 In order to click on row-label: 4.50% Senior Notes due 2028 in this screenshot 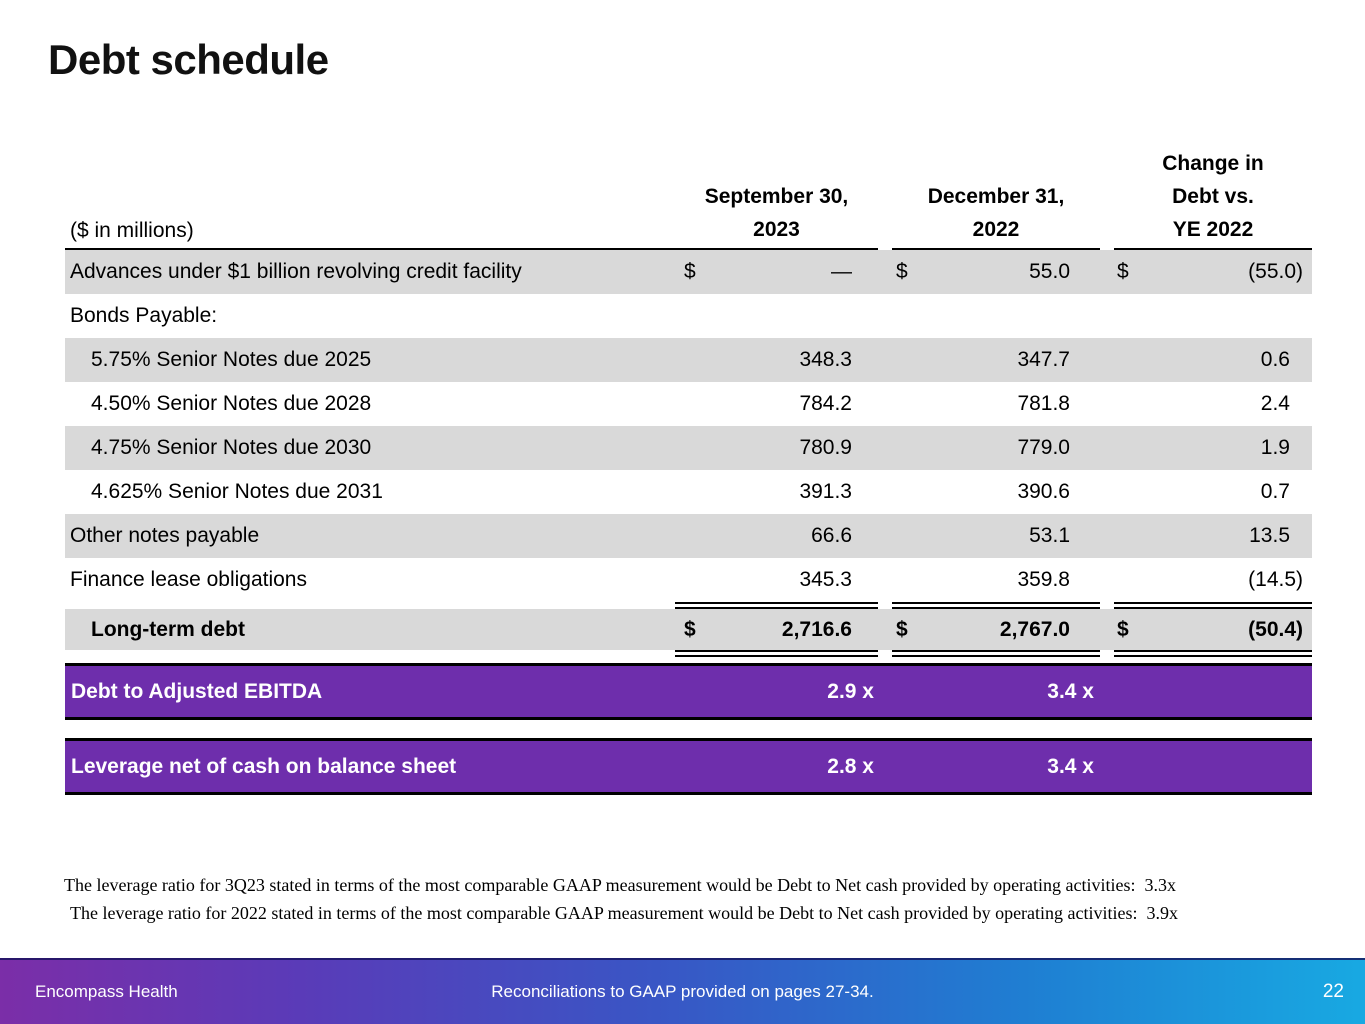, I will do `click(231, 403)`.